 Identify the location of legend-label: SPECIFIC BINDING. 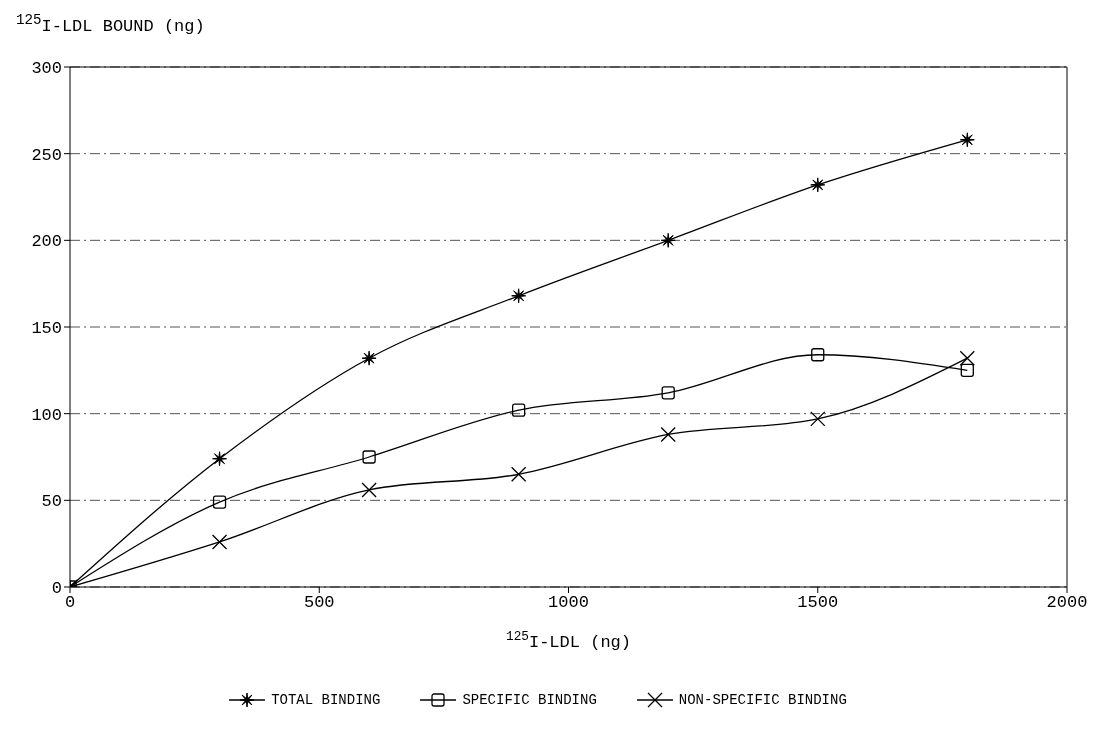
(529, 700).